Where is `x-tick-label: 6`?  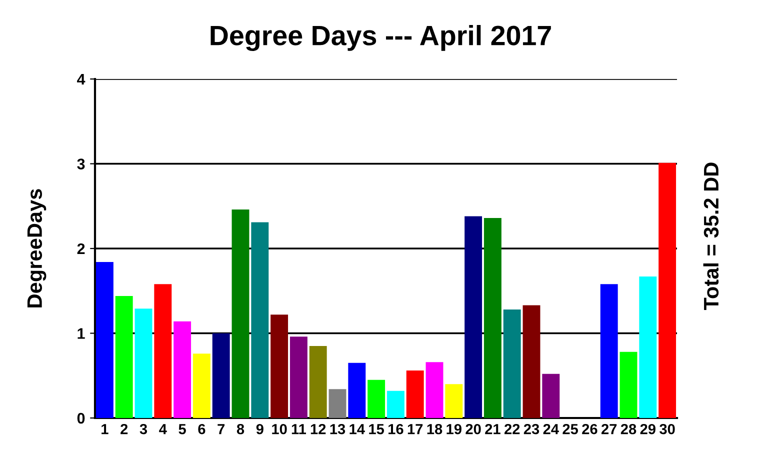
x-tick-label: 6 is located at coordinates (202, 429).